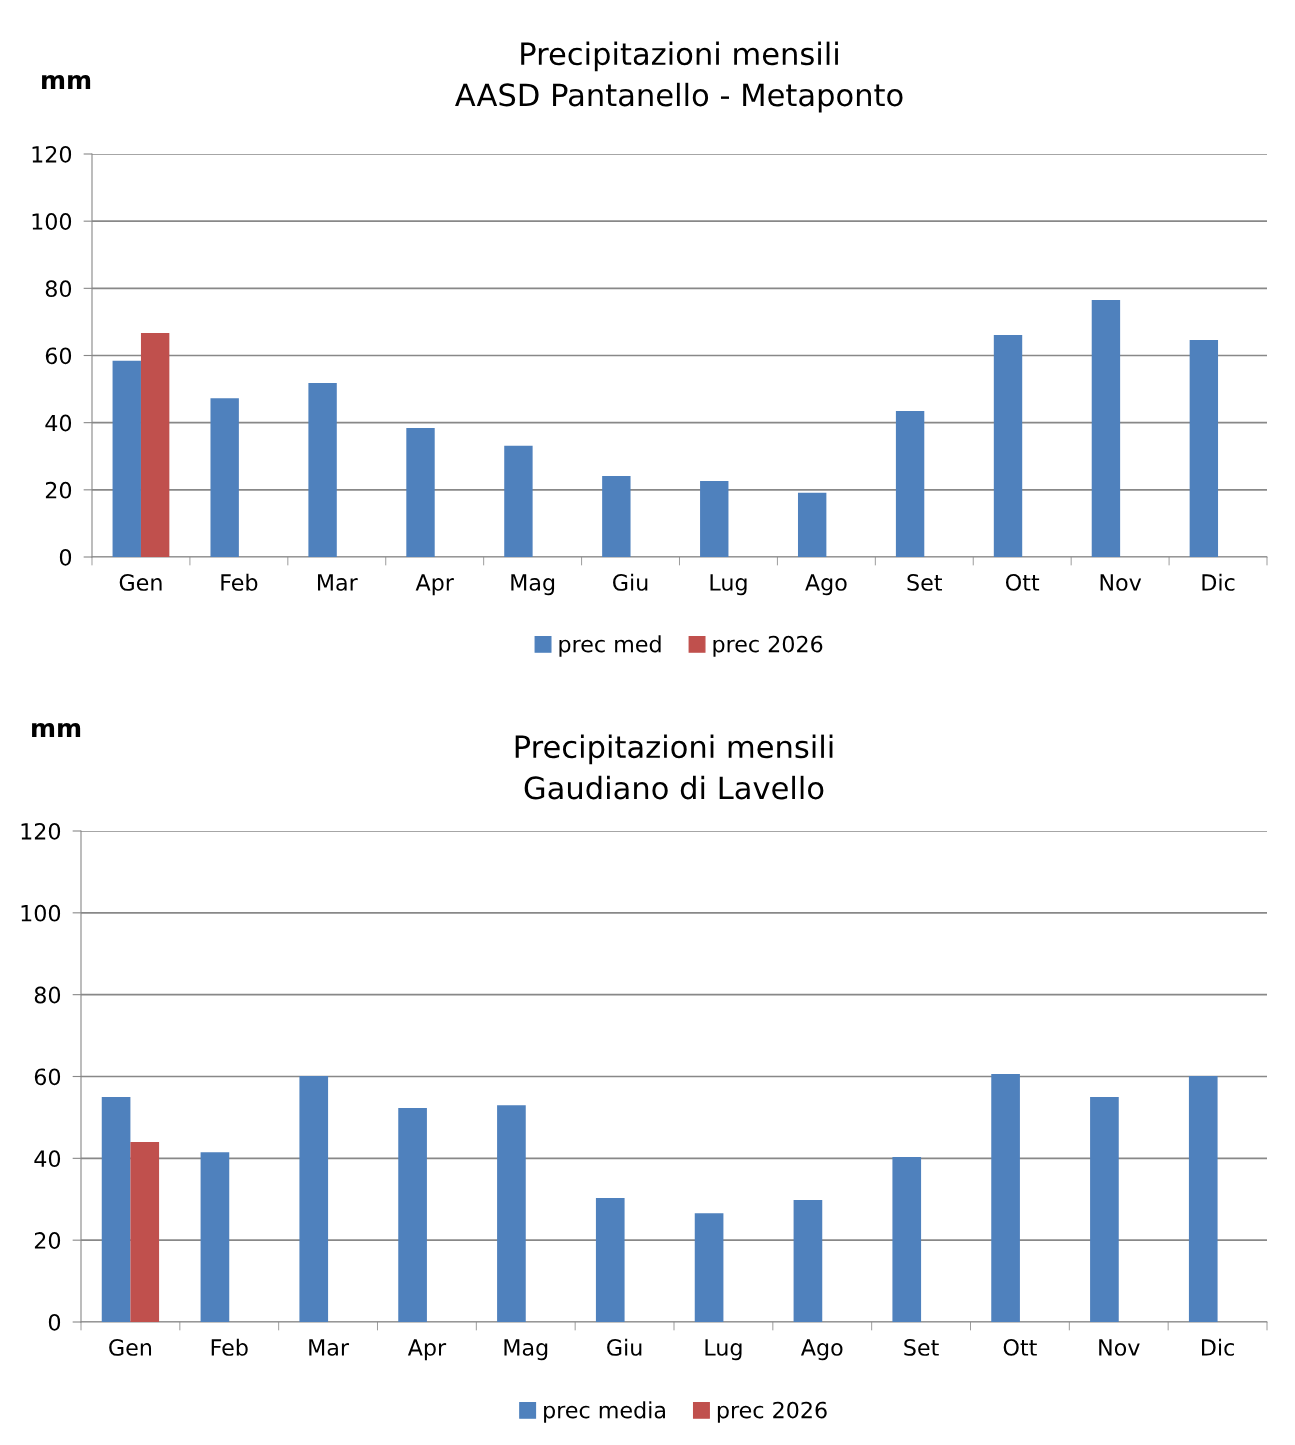 Image resolution: width=1295 pixels, height=1445 pixels. Describe the element at coordinates (604, 1412) in the screenshot. I see `legend-label: prec media` at that location.